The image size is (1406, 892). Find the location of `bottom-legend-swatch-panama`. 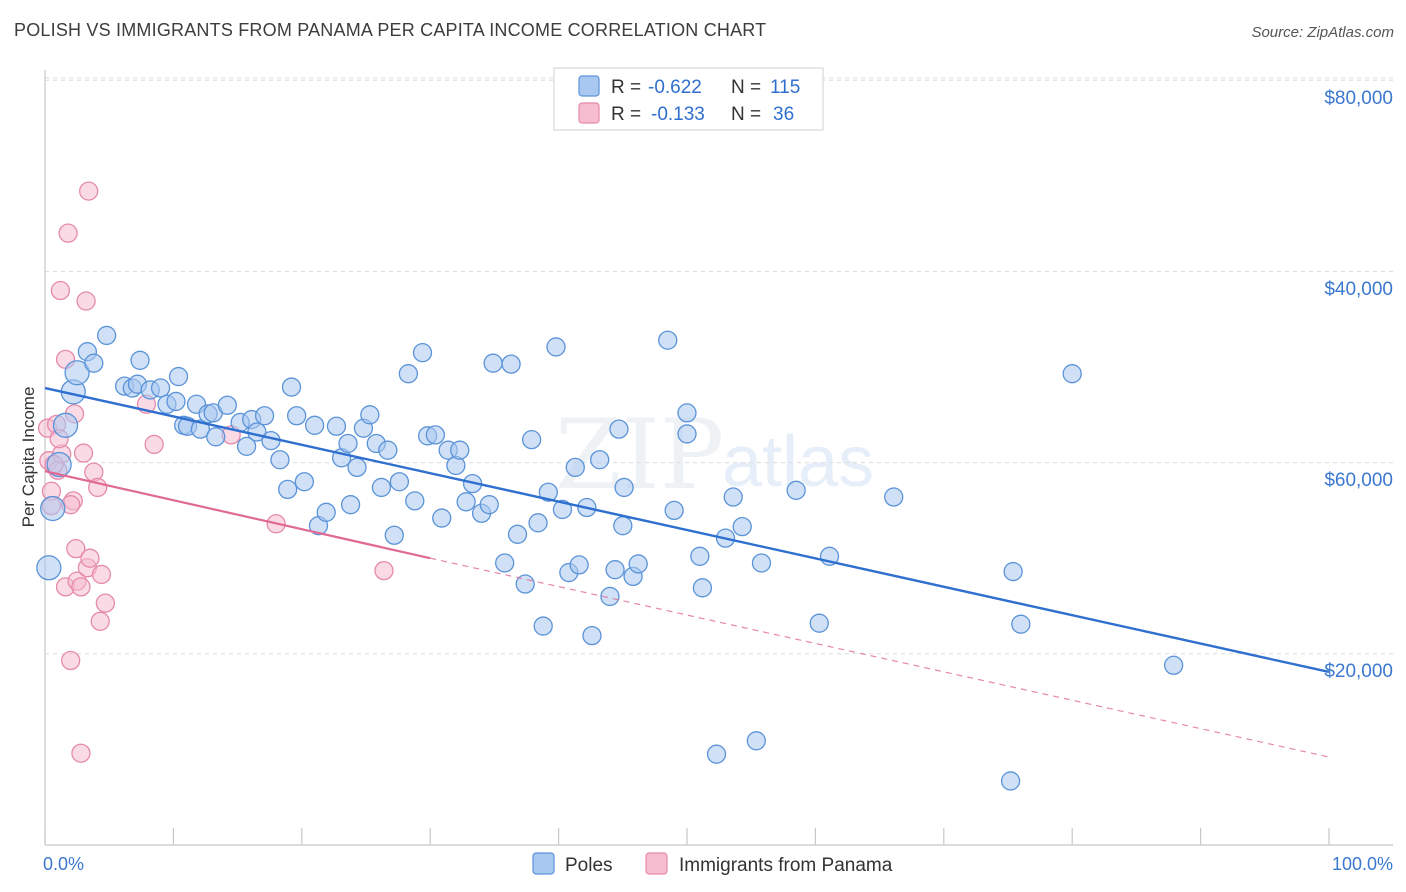

bottom-legend-swatch-panama is located at coordinates (656, 863).